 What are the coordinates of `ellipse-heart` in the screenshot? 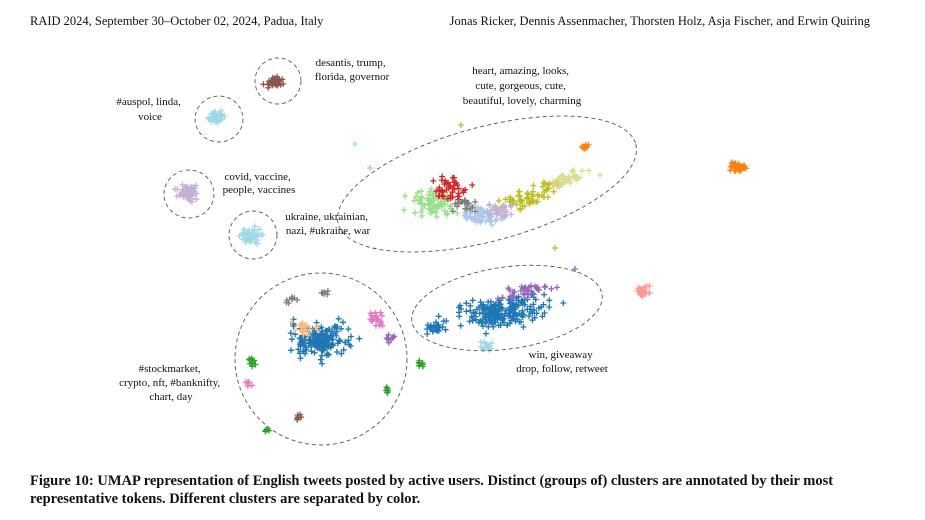 It's located at (487, 184).